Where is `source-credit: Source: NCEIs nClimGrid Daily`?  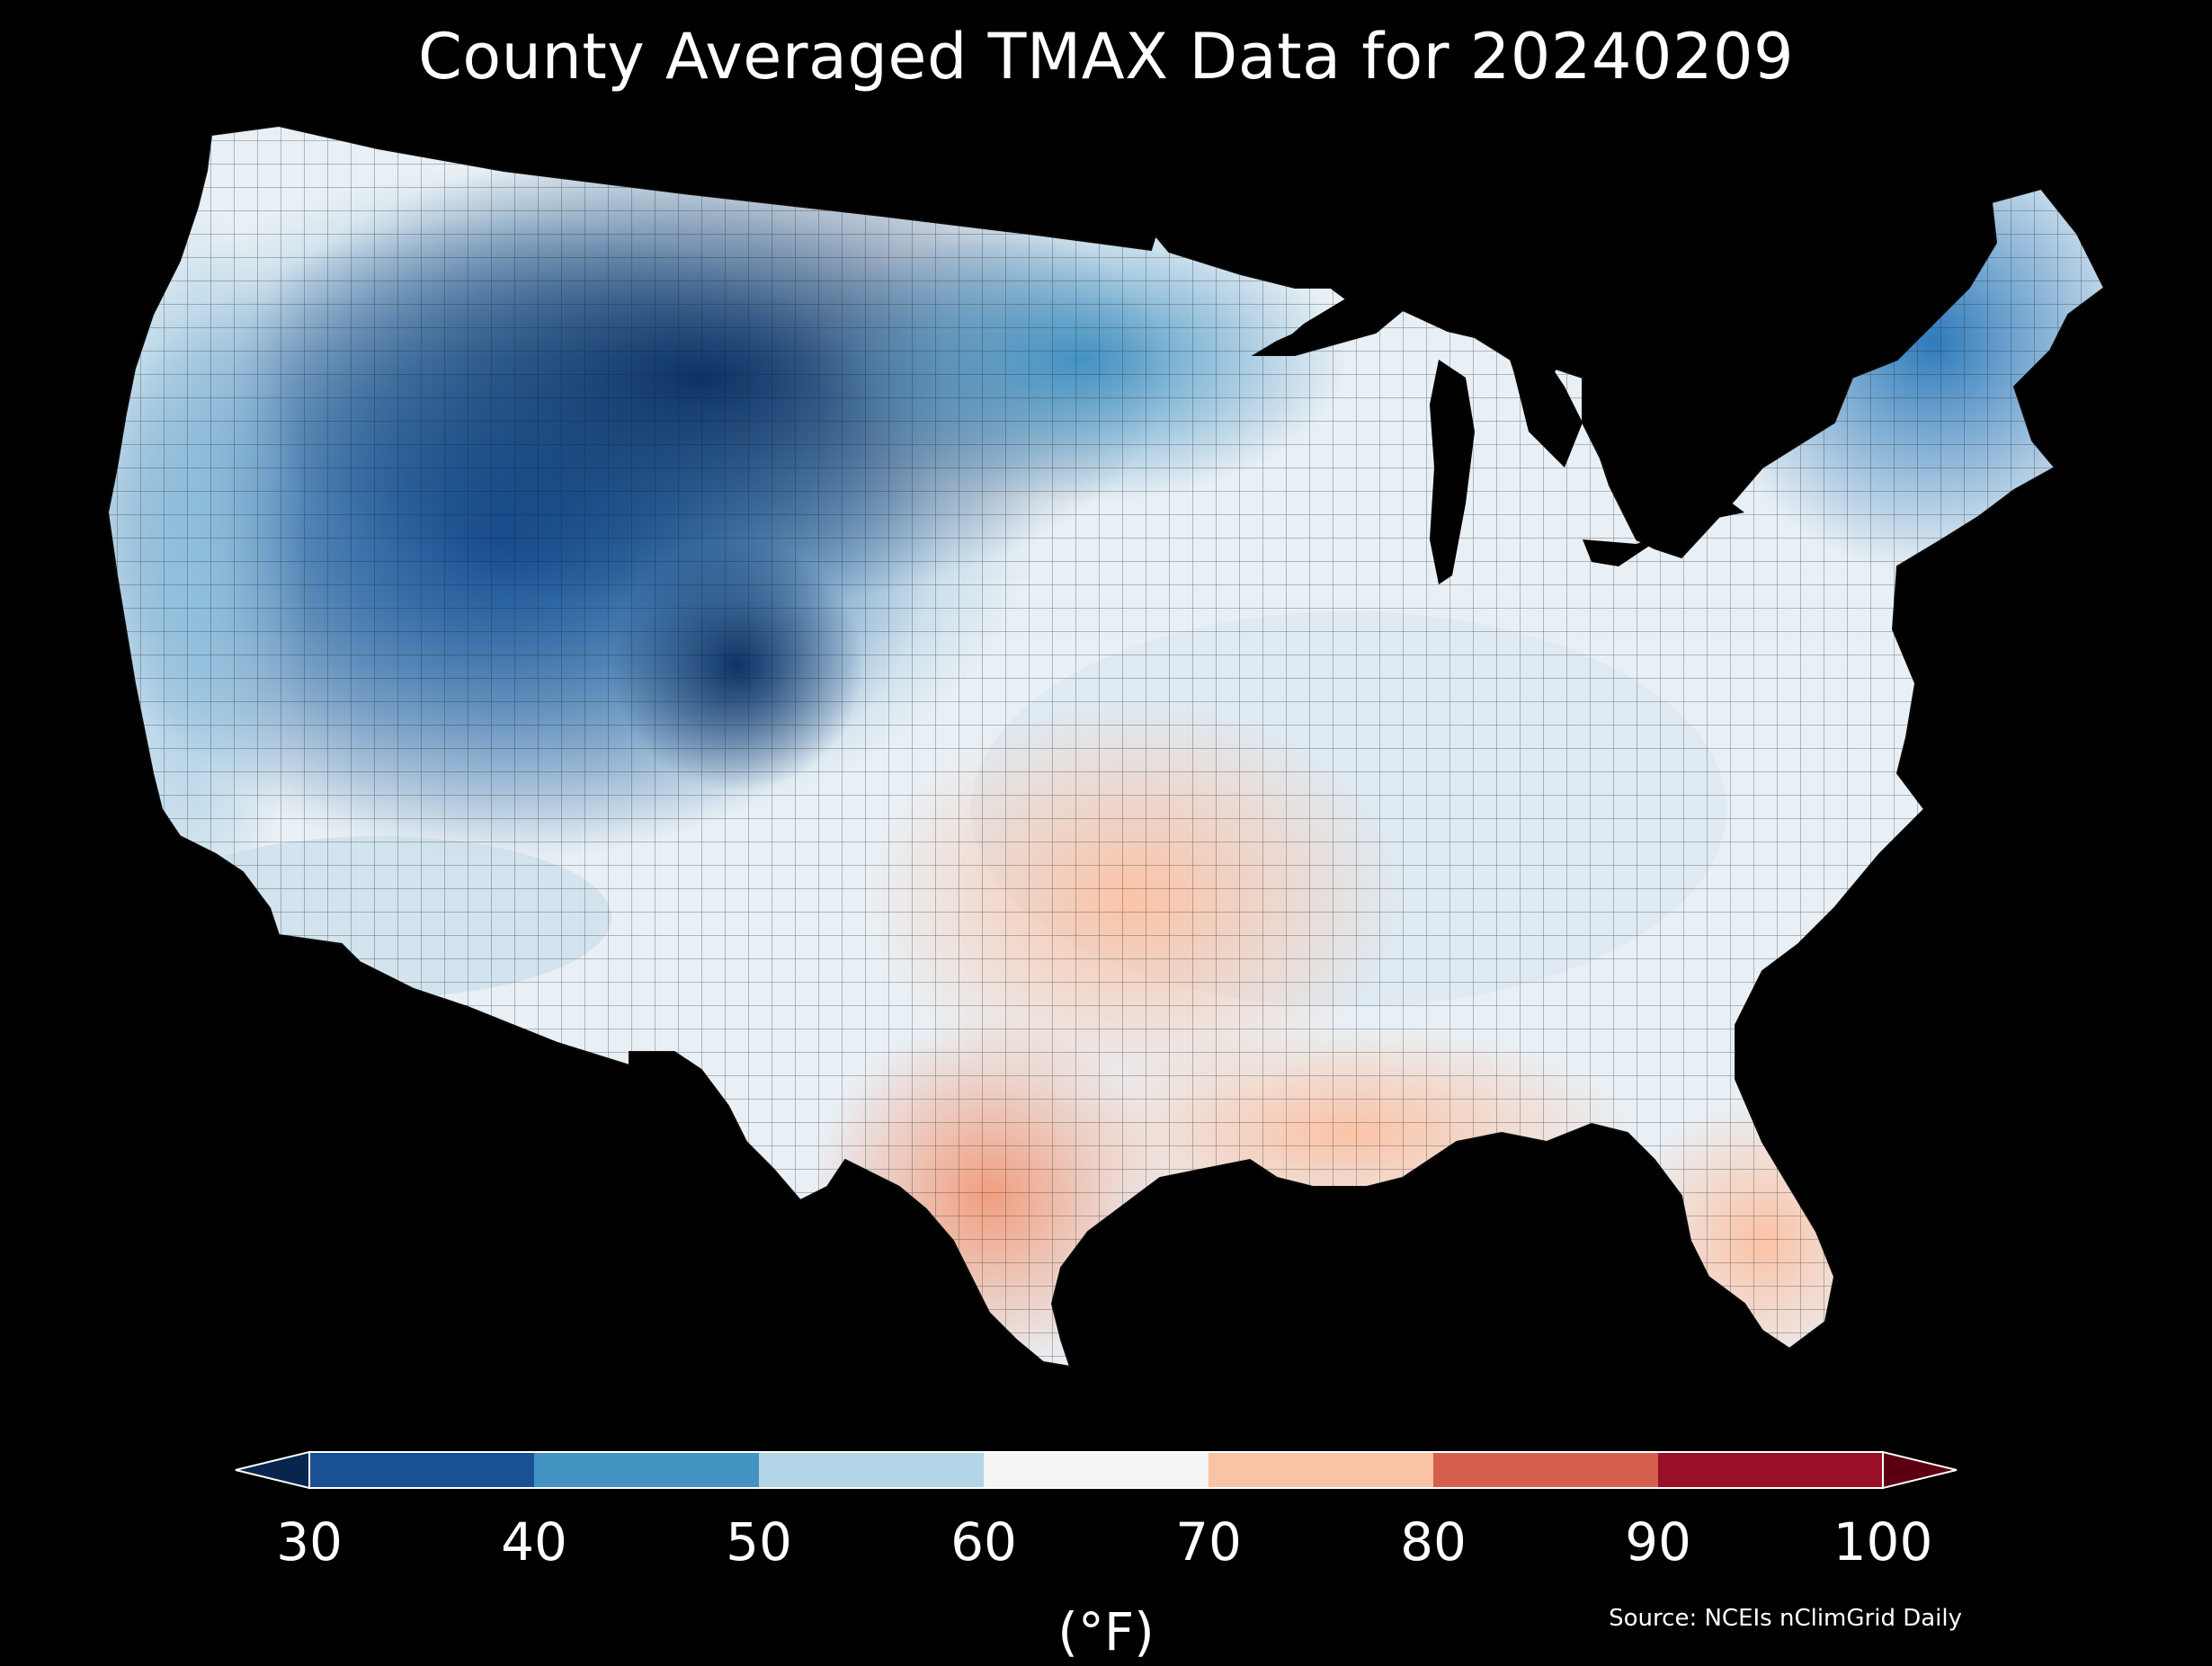
source-credit: Source: NCEIs nClimGrid Daily is located at coordinates (1785, 1618).